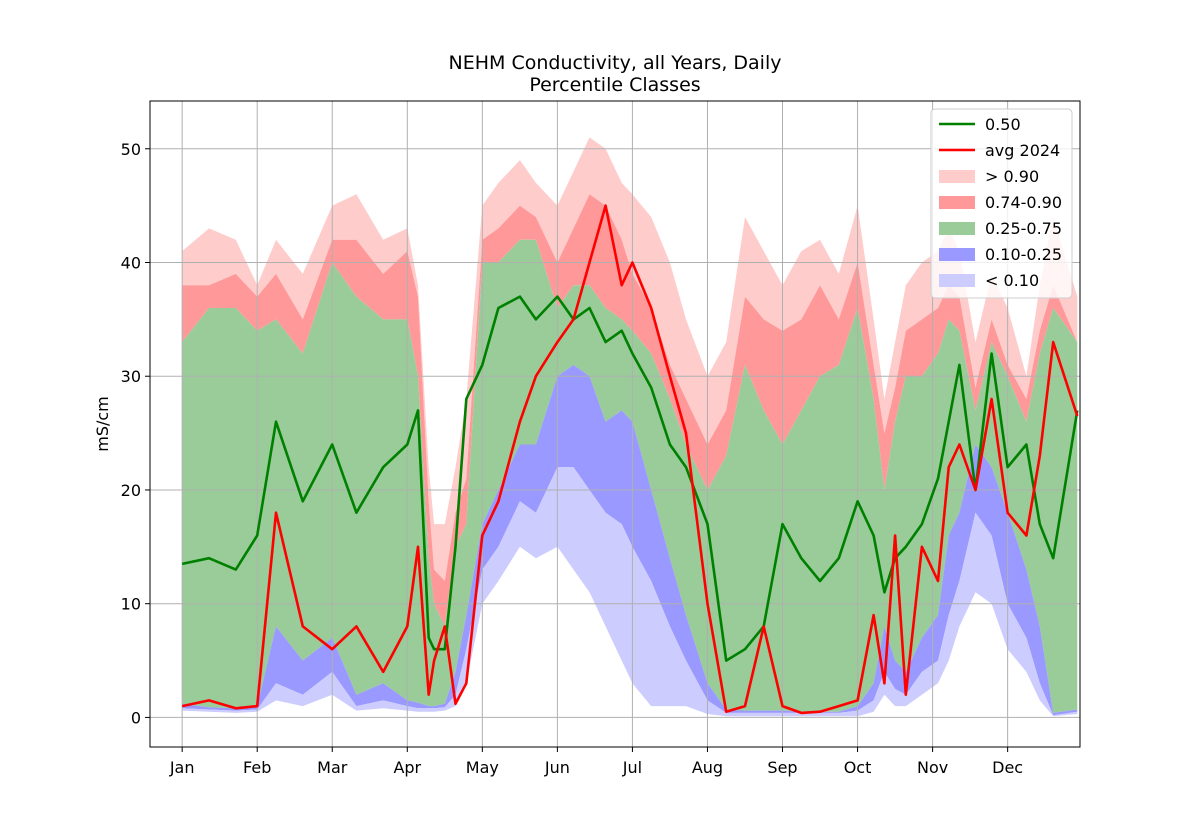 The height and width of the screenshot is (840, 1200). Describe the element at coordinates (782, 767) in the screenshot. I see `x-tick-label: Sep` at that location.